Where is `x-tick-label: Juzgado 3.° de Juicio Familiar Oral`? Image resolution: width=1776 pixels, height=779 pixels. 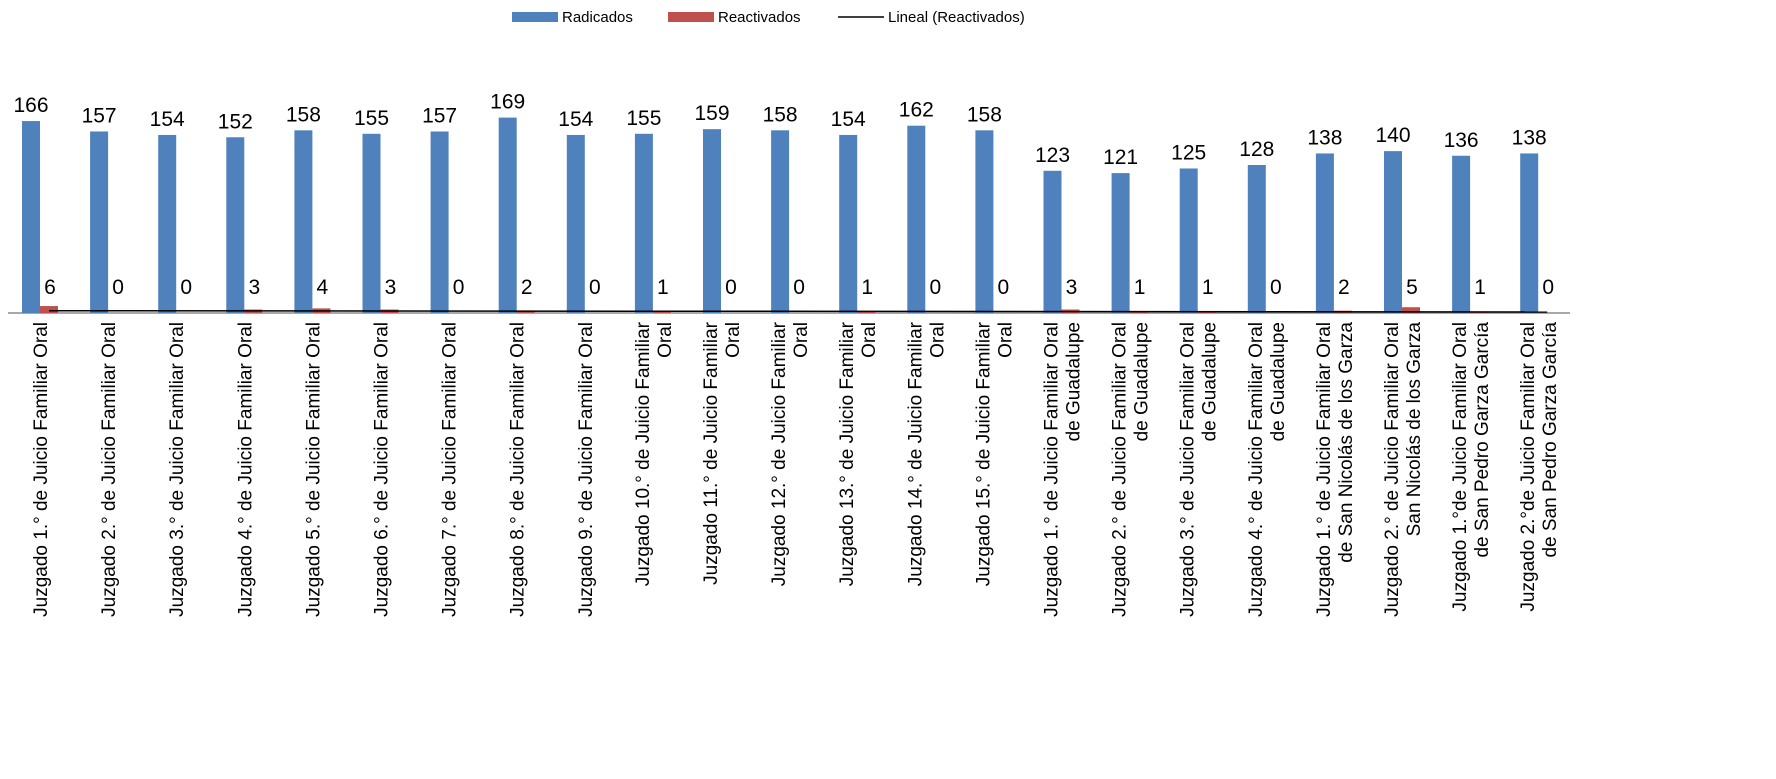
x-tick-label: Juzgado 3.° de Juicio Familiar Oral is located at coordinates (177, 469).